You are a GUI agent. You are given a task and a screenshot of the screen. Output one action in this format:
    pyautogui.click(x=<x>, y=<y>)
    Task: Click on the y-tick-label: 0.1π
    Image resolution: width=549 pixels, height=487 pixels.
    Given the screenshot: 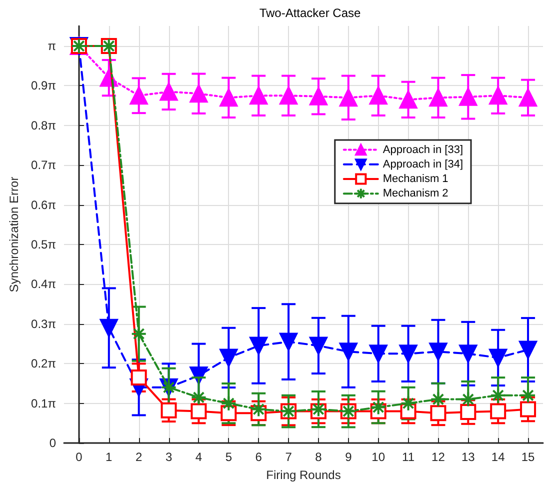 What is the action you would take?
    pyautogui.click(x=43, y=403)
    